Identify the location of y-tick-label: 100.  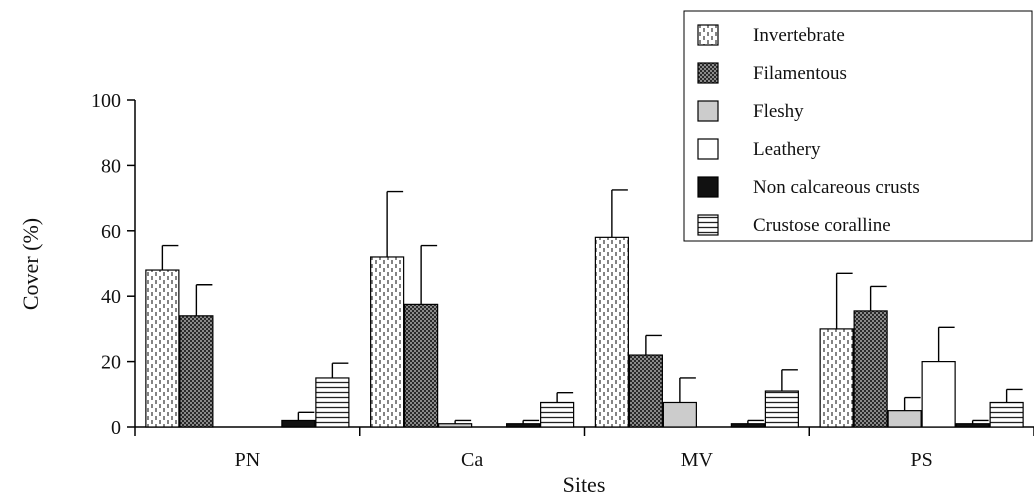
(106, 101).